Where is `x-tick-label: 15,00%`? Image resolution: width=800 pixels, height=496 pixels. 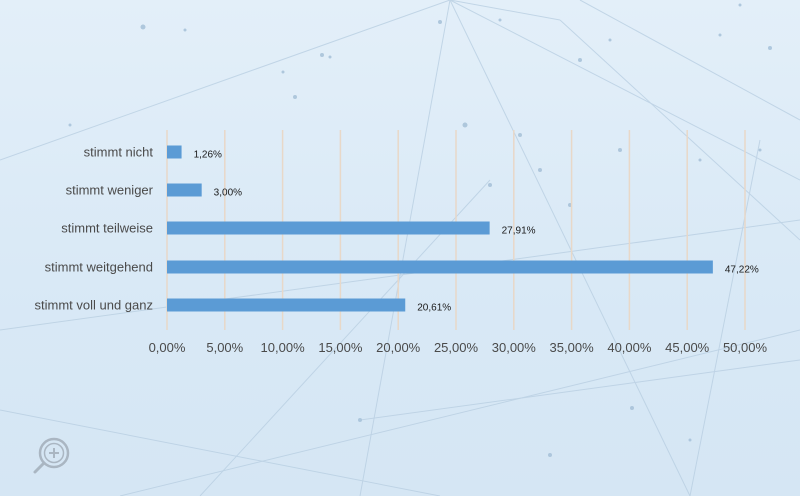
x-tick-label: 15,00% is located at coordinates (340, 347).